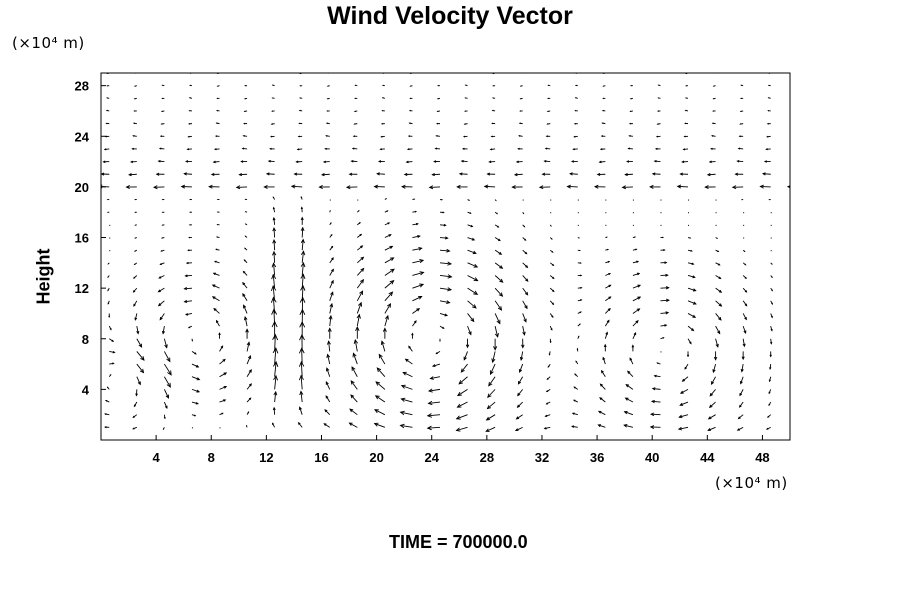  Describe the element at coordinates (652, 457) in the screenshot. I see `x-tick-label: 40` at that location.